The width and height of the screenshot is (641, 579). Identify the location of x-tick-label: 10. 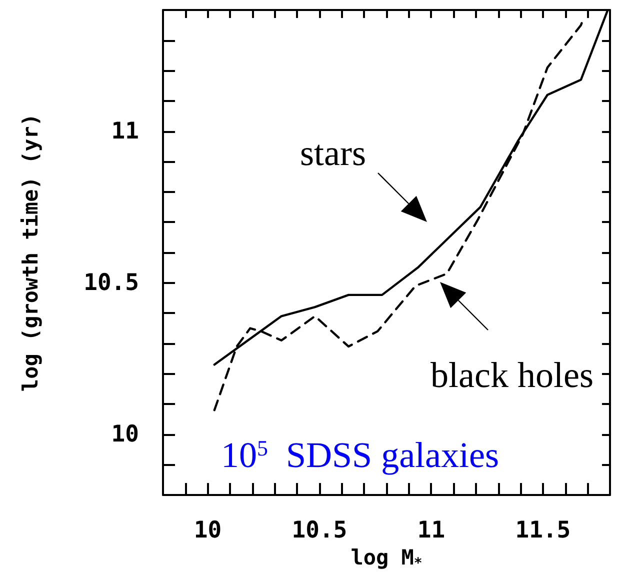
(208, 531).